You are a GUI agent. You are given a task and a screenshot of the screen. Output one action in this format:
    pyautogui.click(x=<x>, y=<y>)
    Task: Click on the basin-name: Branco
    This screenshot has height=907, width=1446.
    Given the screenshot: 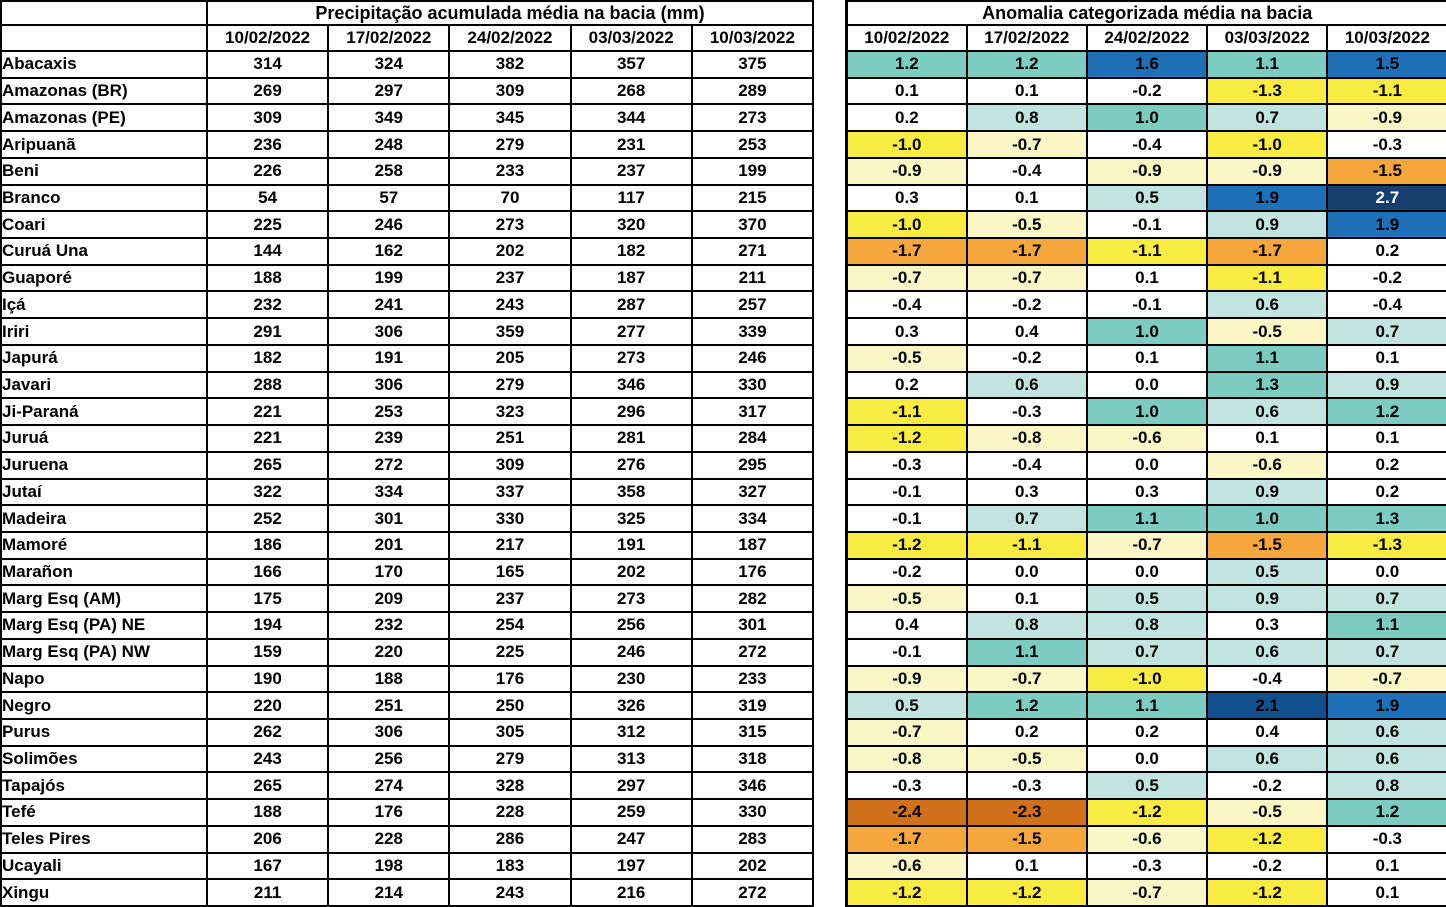 What is the action you would take?
    pyautogui.click(x=104, y=198)
    